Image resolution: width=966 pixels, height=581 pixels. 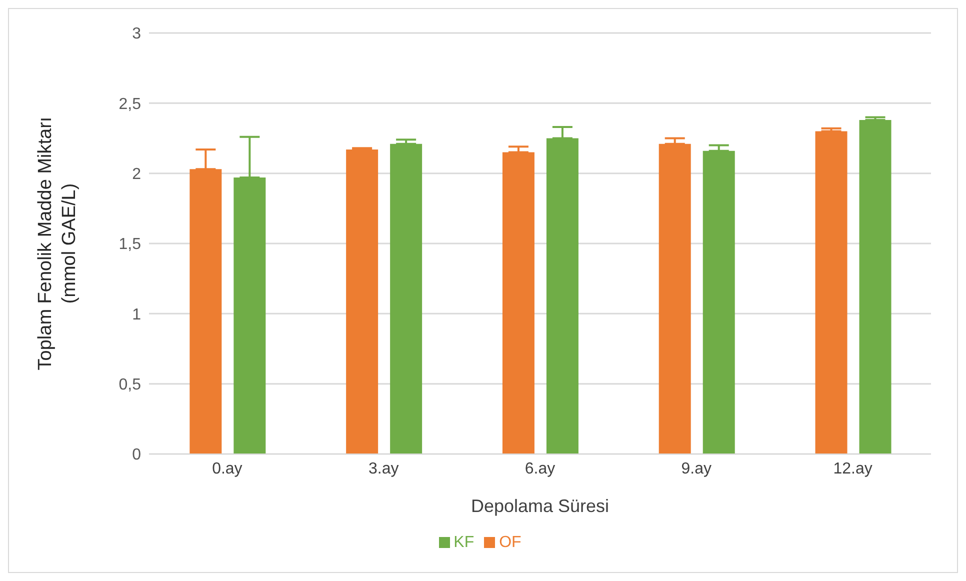 I want to click on legend-label: KF, so click(x=464, y=542).